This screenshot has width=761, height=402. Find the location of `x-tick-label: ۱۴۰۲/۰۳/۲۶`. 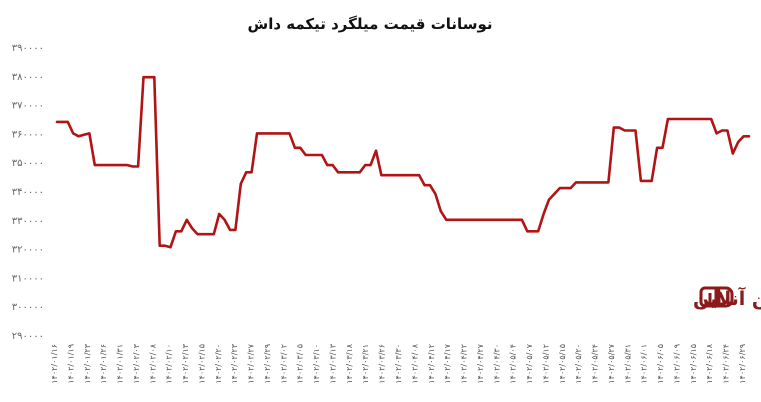

x-tick-label: ۱۴۰۲/۰۳/۲۶ is located at coordinates (382, 364).